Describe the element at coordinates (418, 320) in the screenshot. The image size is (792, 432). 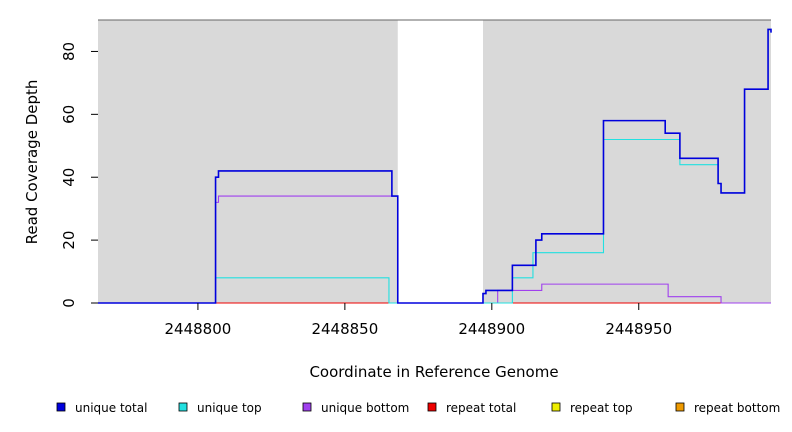
I see `x-axis: 2448800 2448850 2448900 2448950` at that location.